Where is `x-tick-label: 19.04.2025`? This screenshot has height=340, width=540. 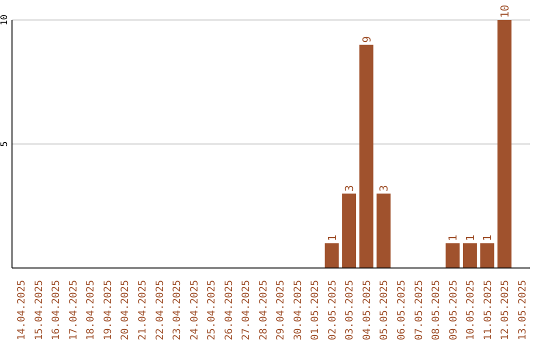
x-tick-label: 19.04.2025 is located at coordinates (108, 310).